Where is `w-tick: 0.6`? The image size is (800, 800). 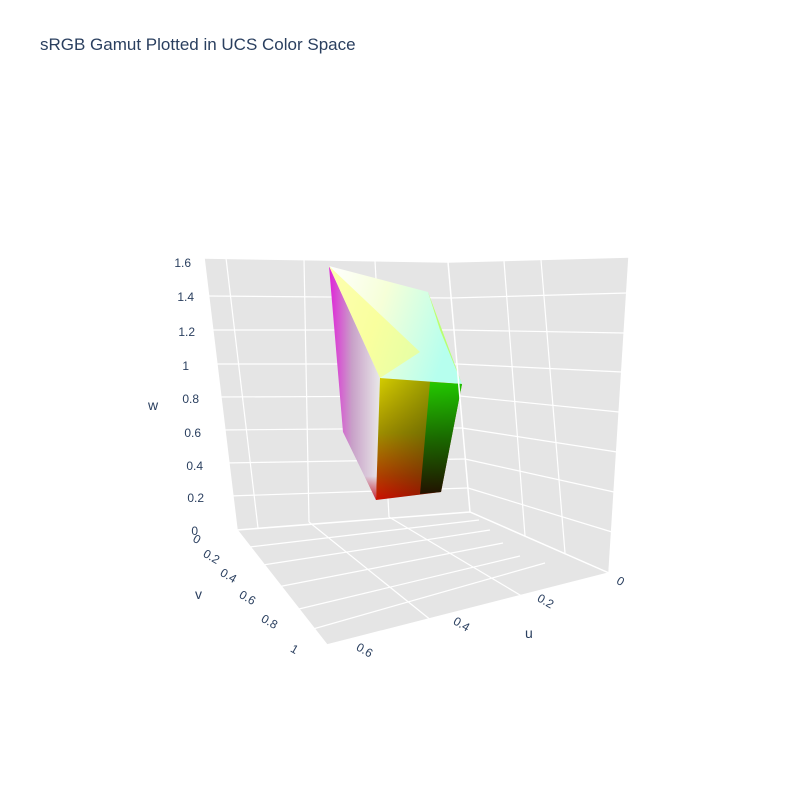 w-tick: 0.6 is located at coordinates (192, 433).